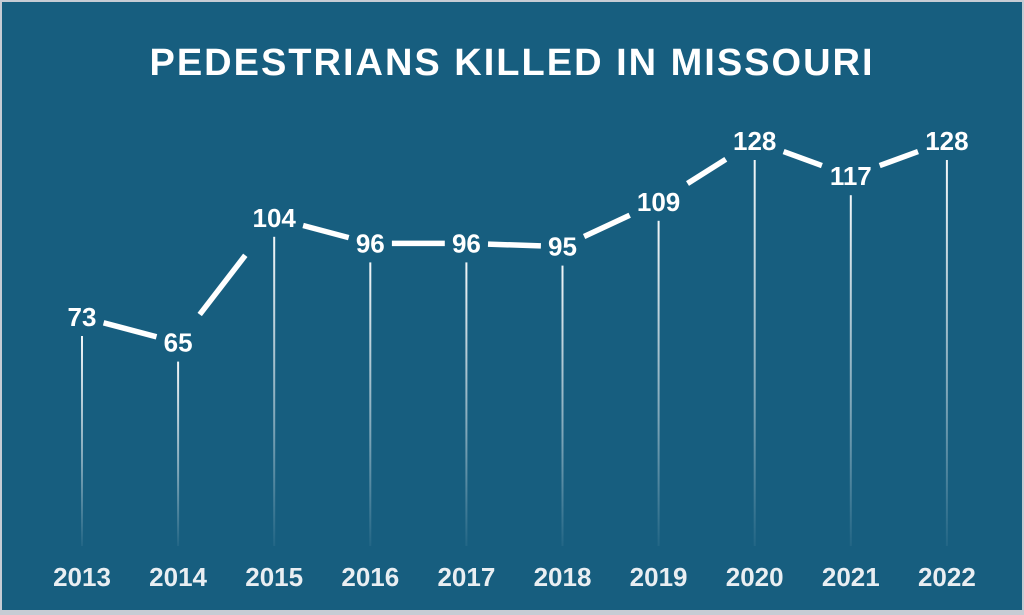  I want to click on line-segment-2018-2019, so click(606, 225).